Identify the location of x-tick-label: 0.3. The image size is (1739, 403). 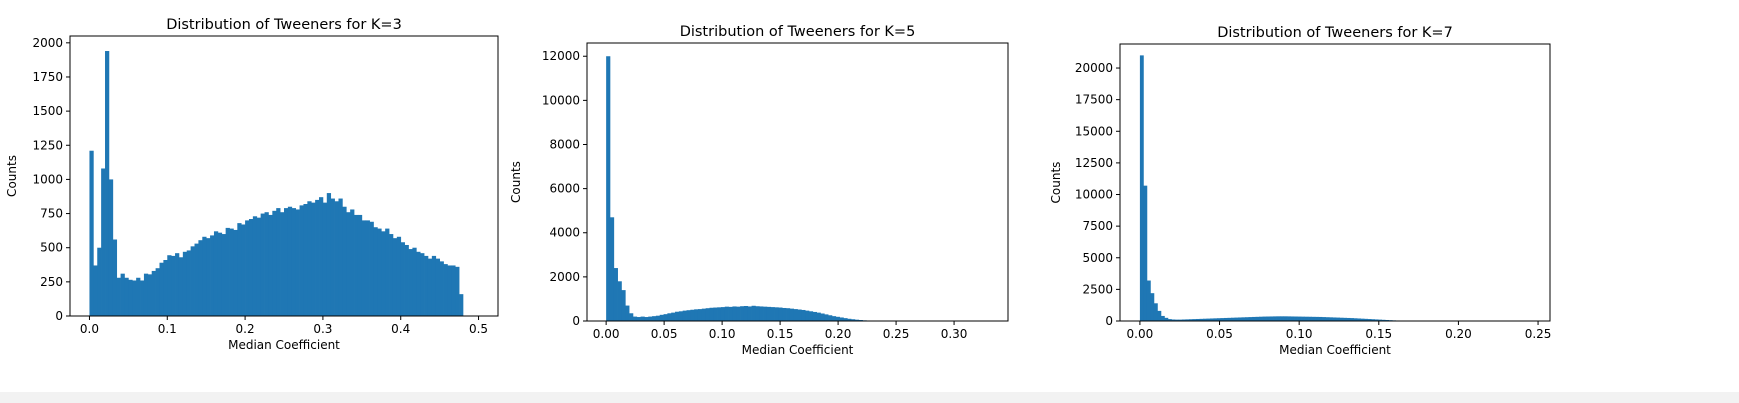
(322, 329).